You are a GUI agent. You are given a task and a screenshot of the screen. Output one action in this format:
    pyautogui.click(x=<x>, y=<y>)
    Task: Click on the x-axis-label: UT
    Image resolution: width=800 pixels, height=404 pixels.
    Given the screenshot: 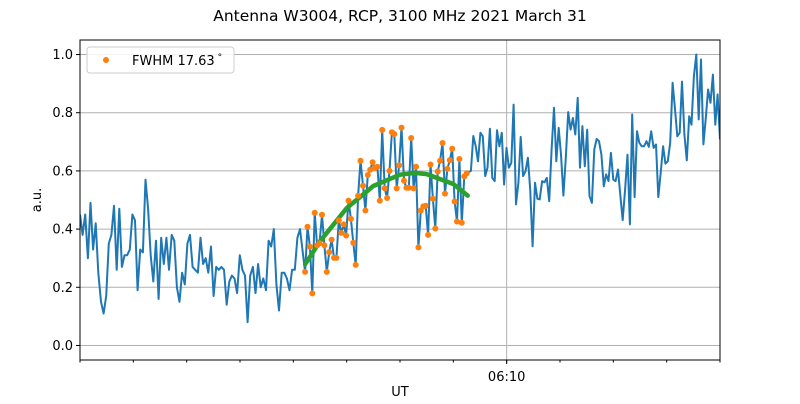 What is the action you would take?
    pyautogui.click(x=400, y=392)
    